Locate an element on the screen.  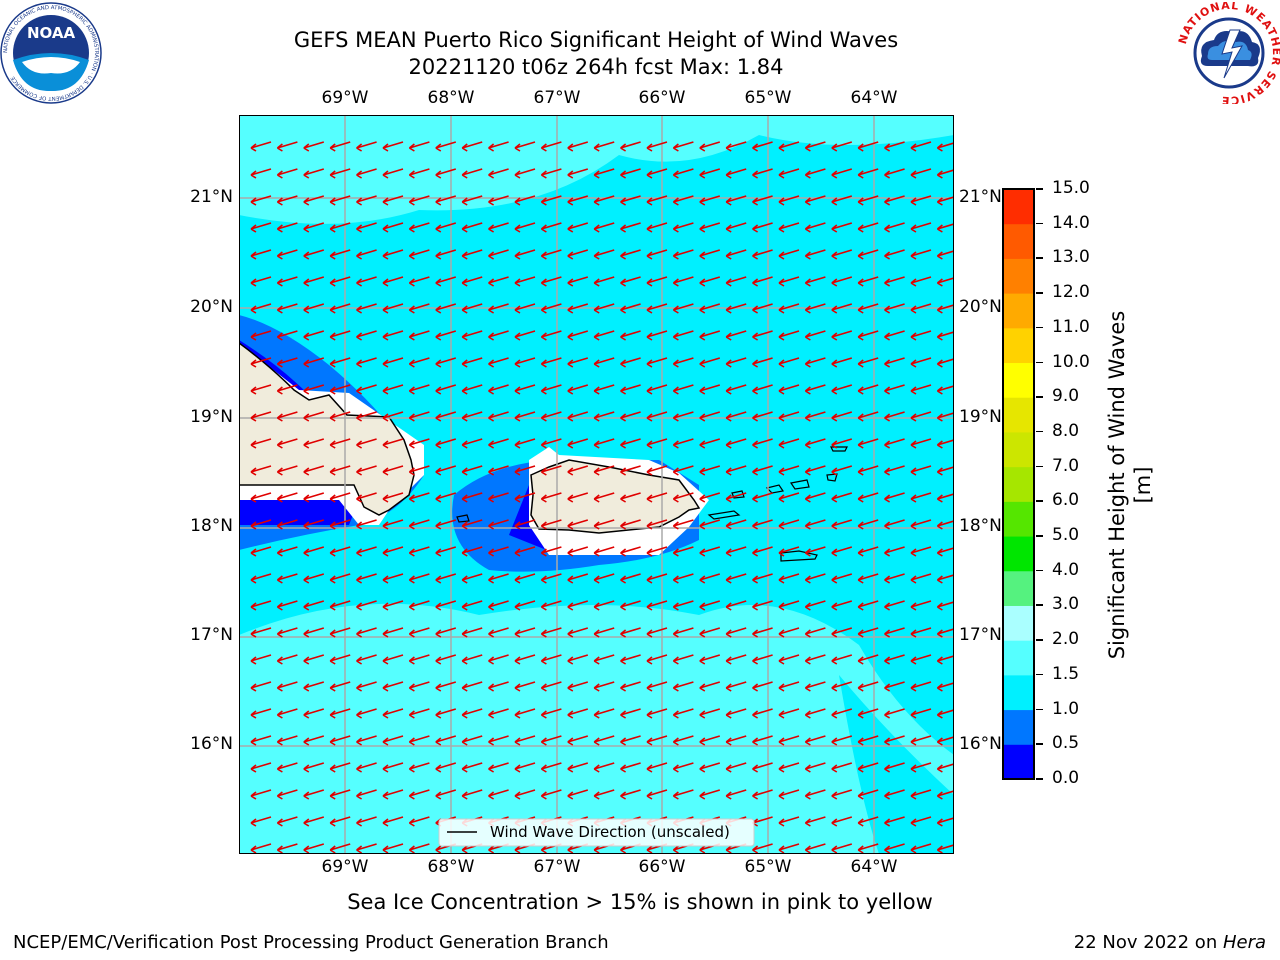
lat-label-right-17n: 17°N is located at coordinates (980, 635).